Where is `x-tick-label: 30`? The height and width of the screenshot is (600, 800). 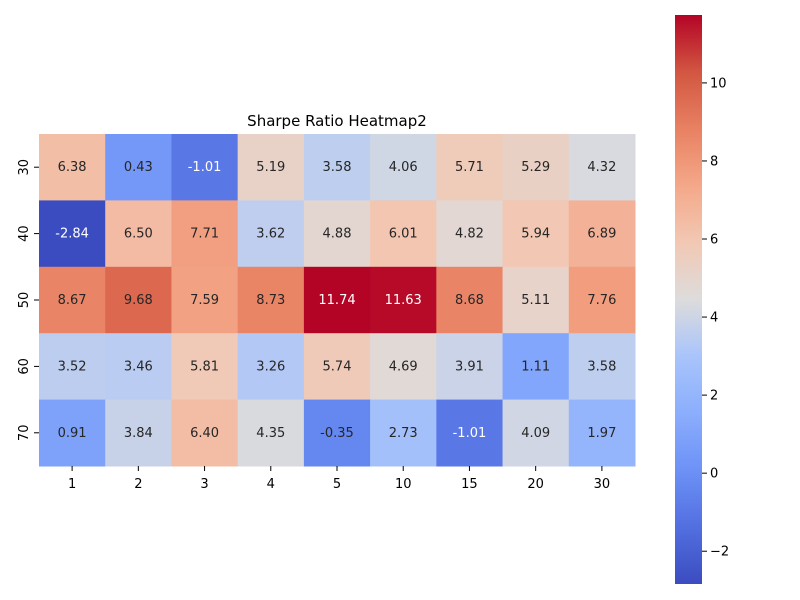
x-tick-label: 30 is located at coordinates (602, 484).